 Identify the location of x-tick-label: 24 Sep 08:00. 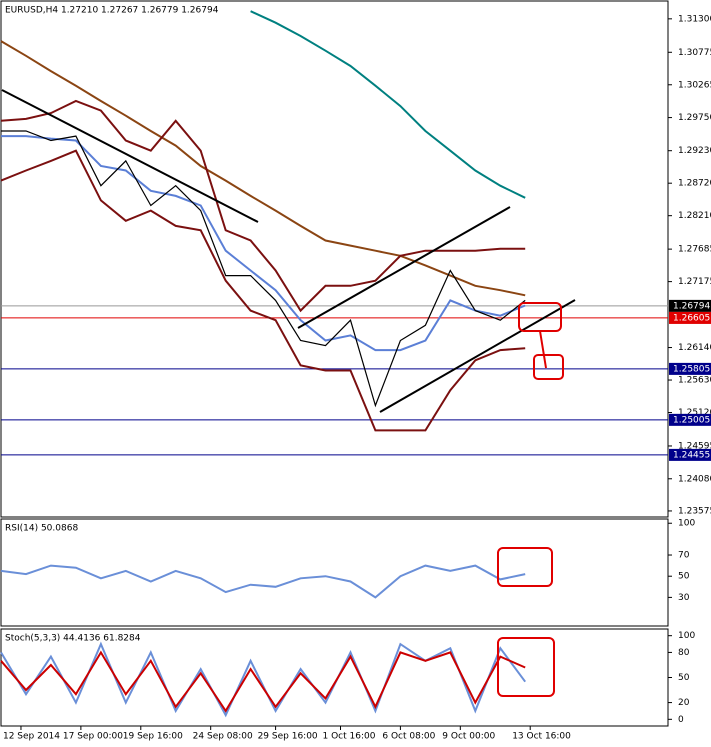
(223, 737).